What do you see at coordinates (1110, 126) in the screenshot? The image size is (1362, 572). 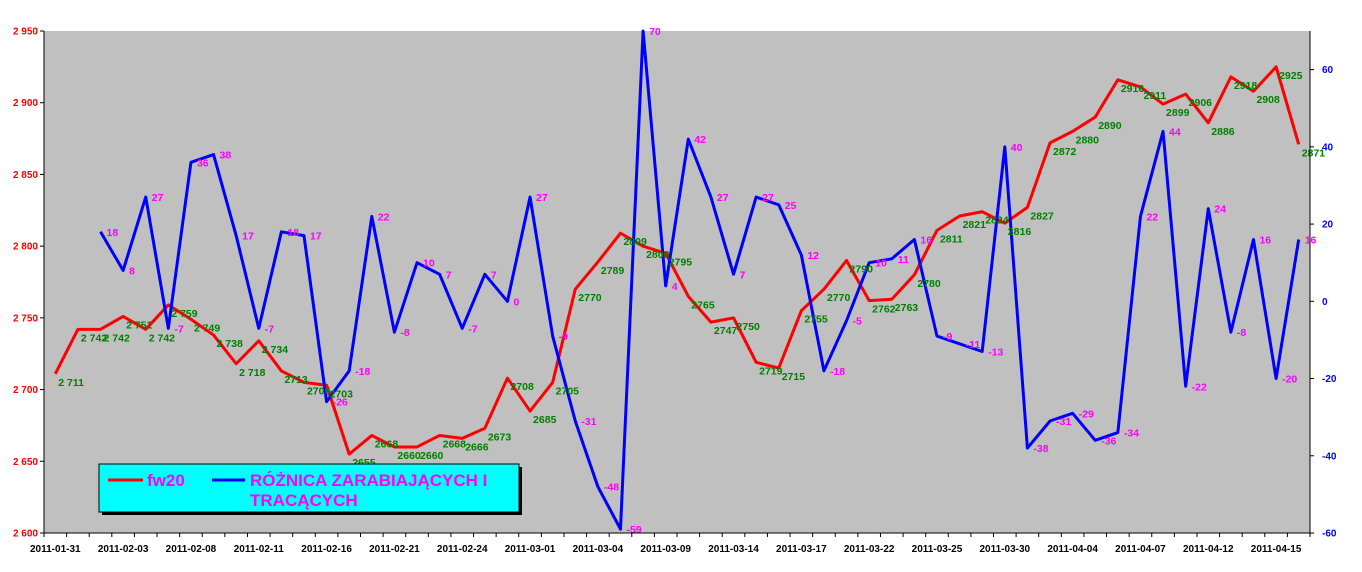 I see `data-label-fw20: 2890` at bounding box center [1110, 126].